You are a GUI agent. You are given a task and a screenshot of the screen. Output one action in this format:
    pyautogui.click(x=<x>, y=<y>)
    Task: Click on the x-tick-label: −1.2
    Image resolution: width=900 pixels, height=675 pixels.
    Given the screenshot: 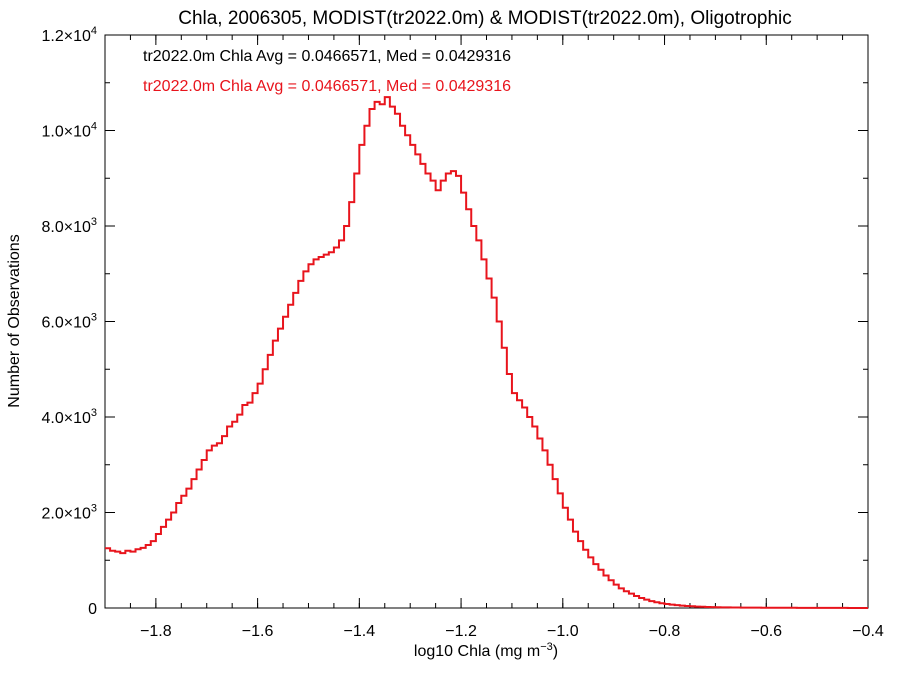 What is the action you would take?
    pyautogui.click(x=461, y=631)
    